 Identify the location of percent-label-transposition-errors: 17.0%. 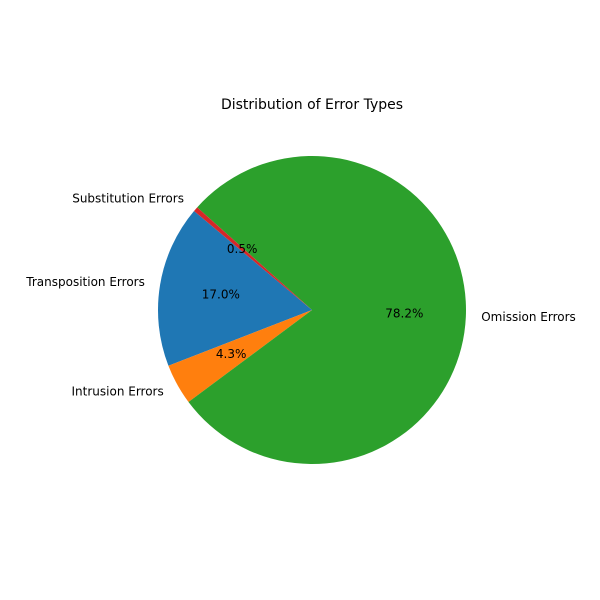
(221, 294).